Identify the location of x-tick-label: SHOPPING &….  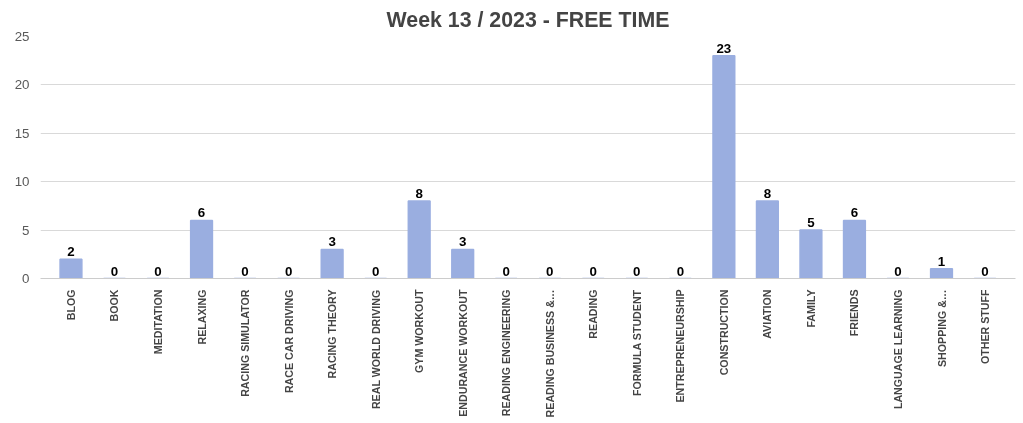
(941, 328).